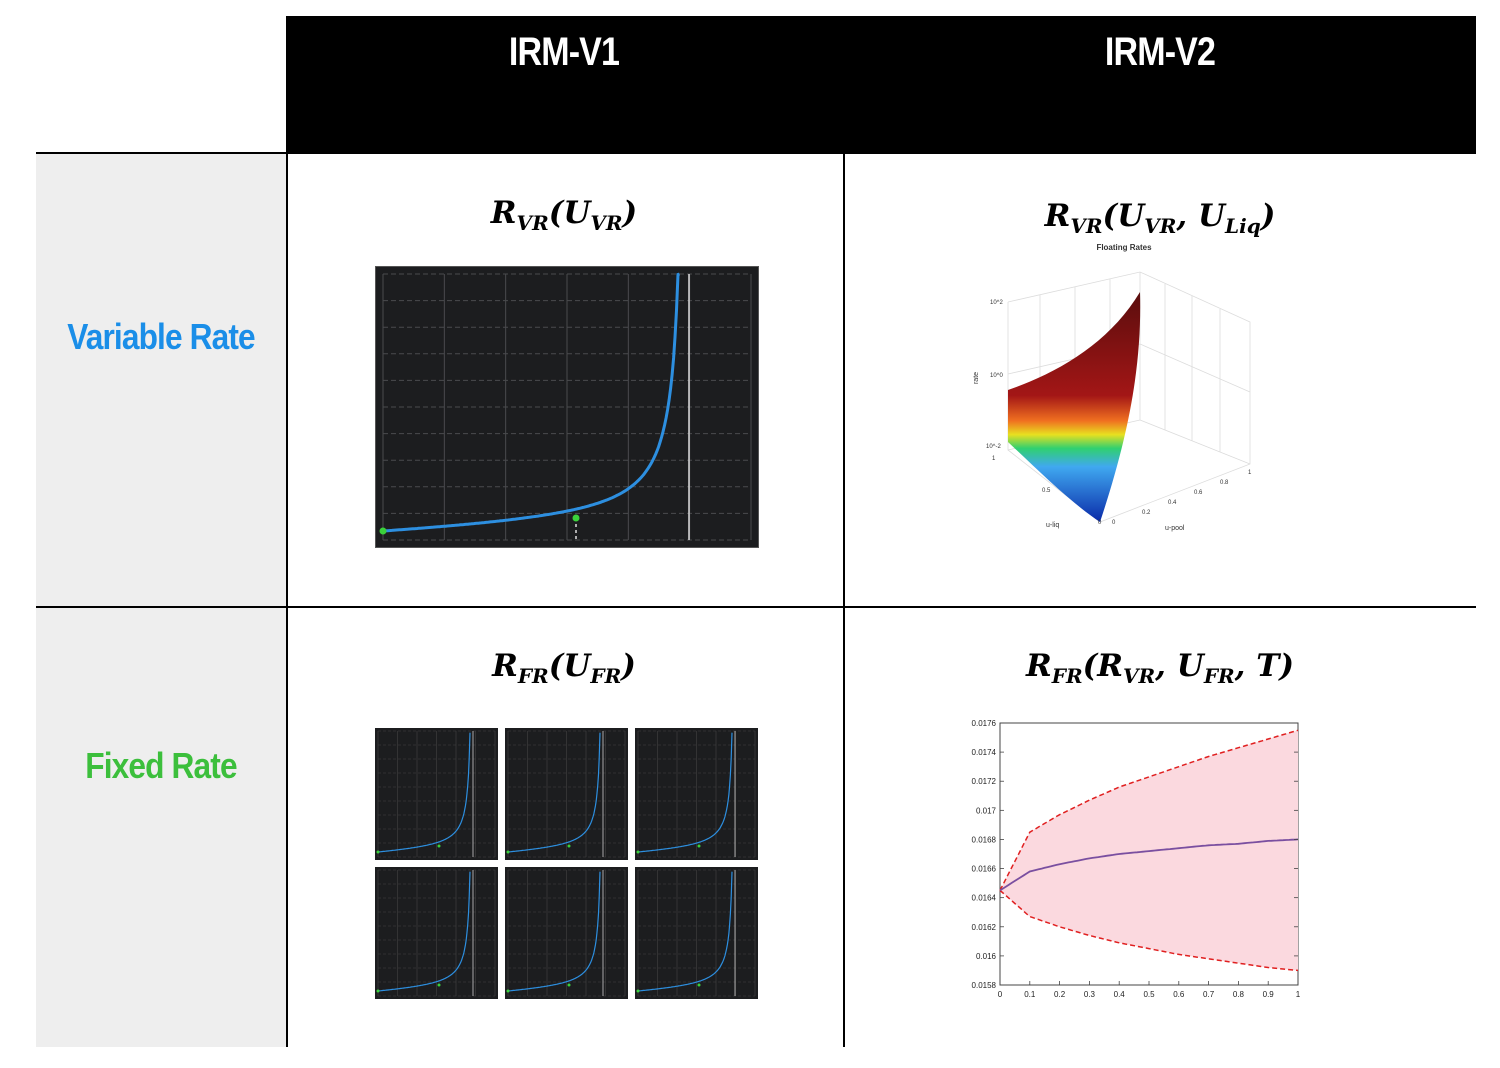 This screenshot has height=1068, width=1500. What do you see at coordinates (984, 752) in the screenshot?
I see `y-tick-label: 0.0174` at bounding box center [984, 752].